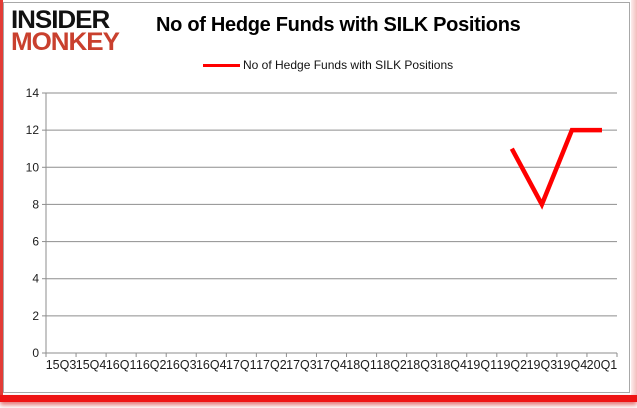 This screenshot has width=637, height=408. I want to click on y-tick-label: 4, so click(35, 279).